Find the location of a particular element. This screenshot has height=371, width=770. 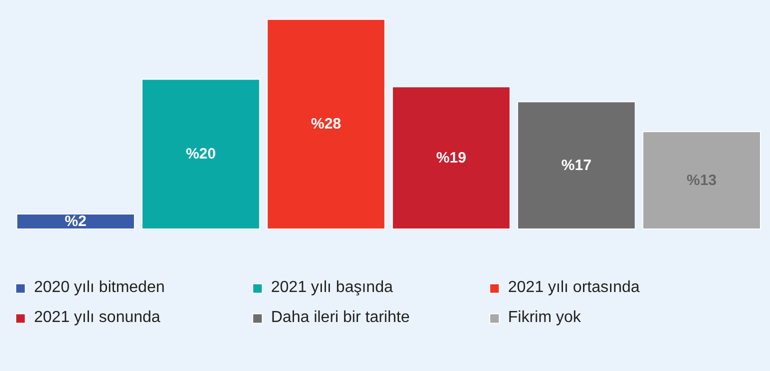

data-label: %28 is located at coordinates (326, 124).